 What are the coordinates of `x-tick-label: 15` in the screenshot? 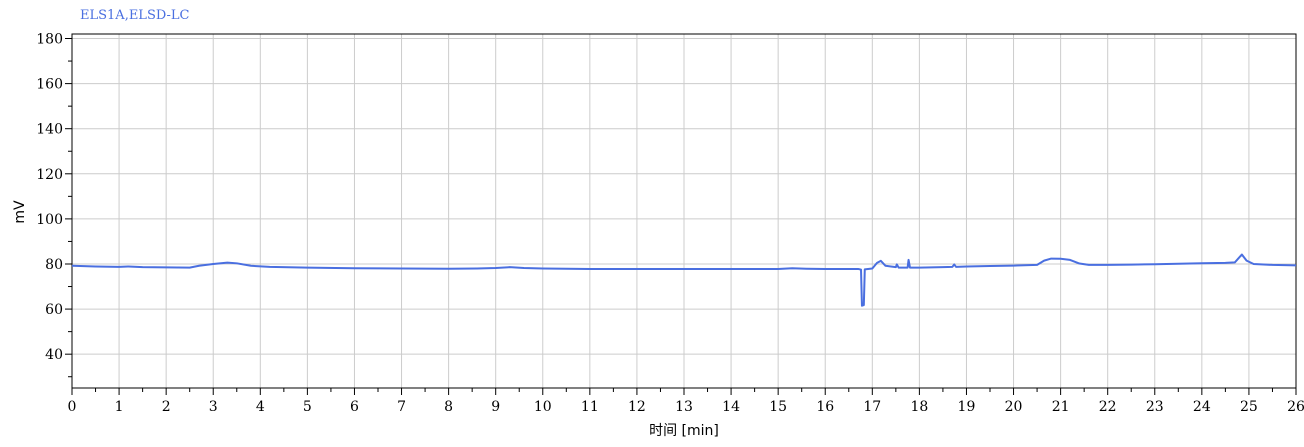 It's located at (778, 407).